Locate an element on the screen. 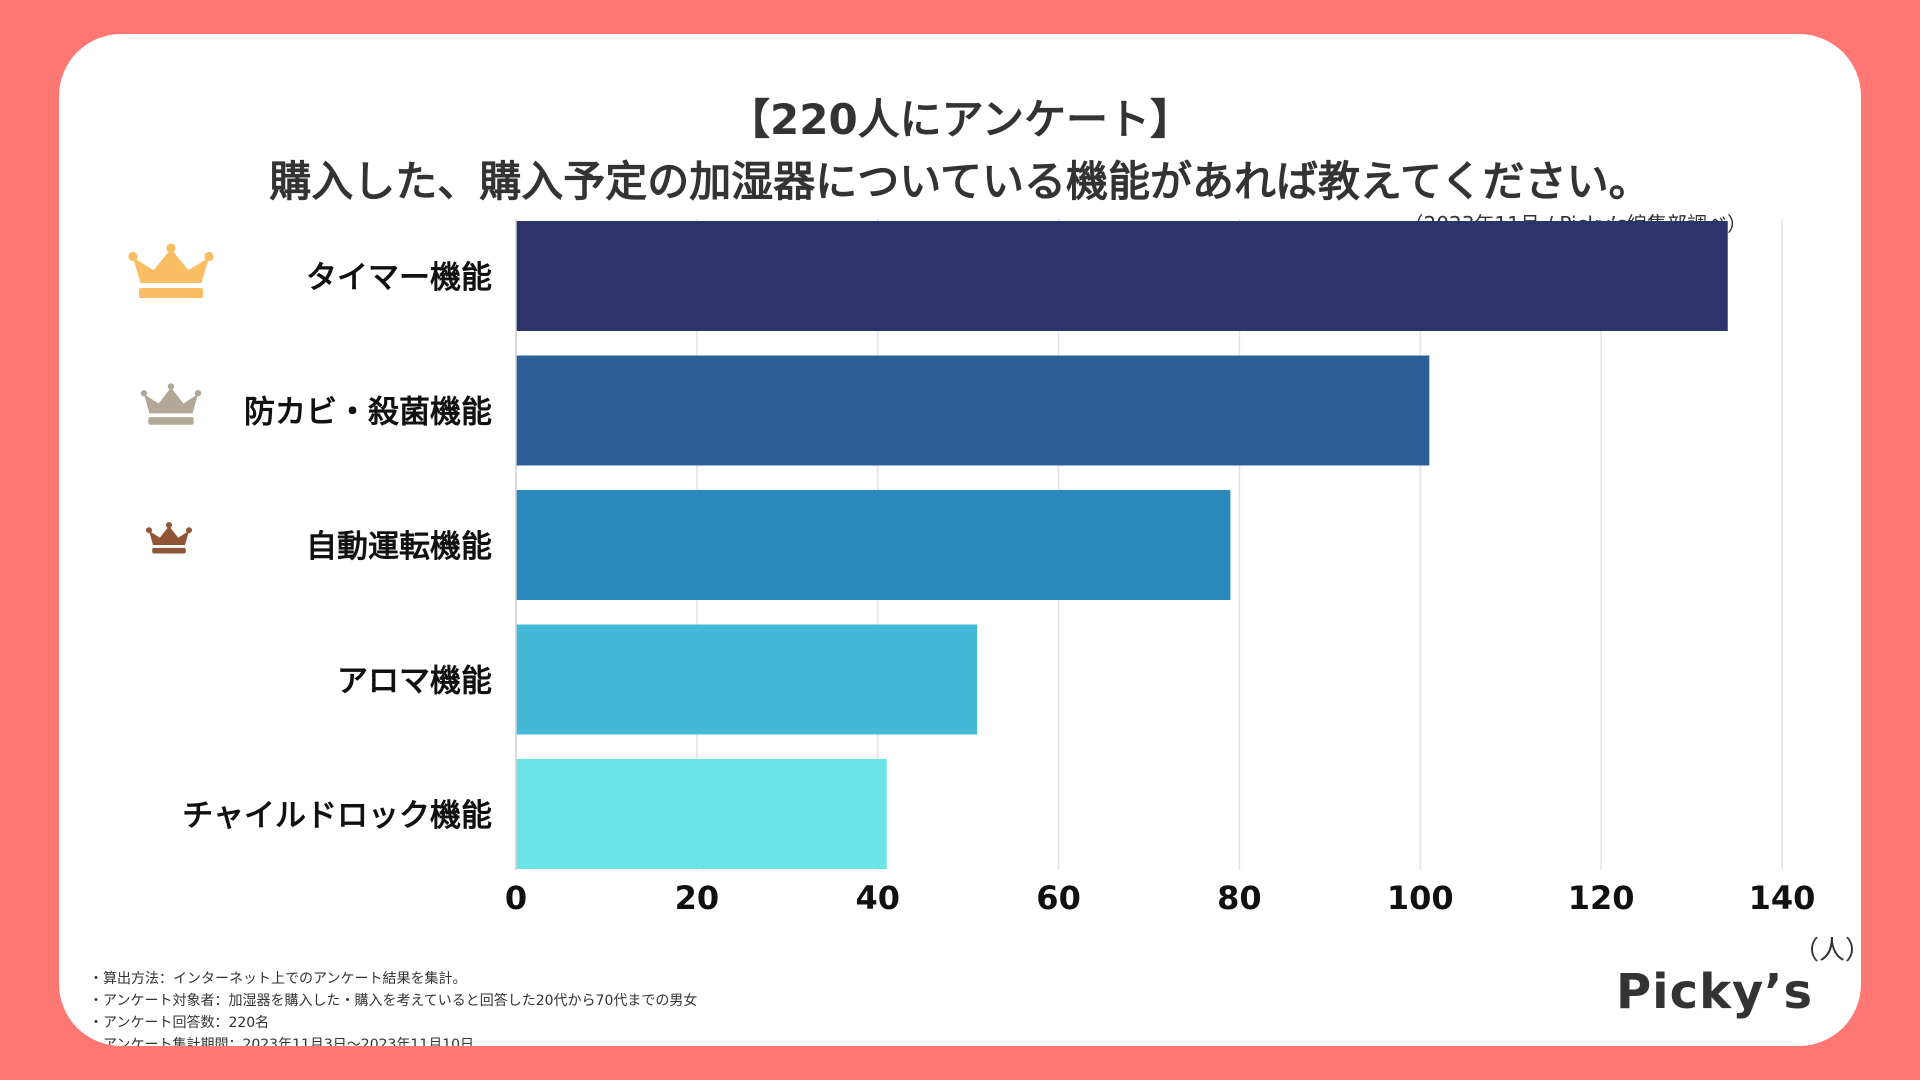  picky-s-logo: Picky’s is located at coordinates (1715, 992).